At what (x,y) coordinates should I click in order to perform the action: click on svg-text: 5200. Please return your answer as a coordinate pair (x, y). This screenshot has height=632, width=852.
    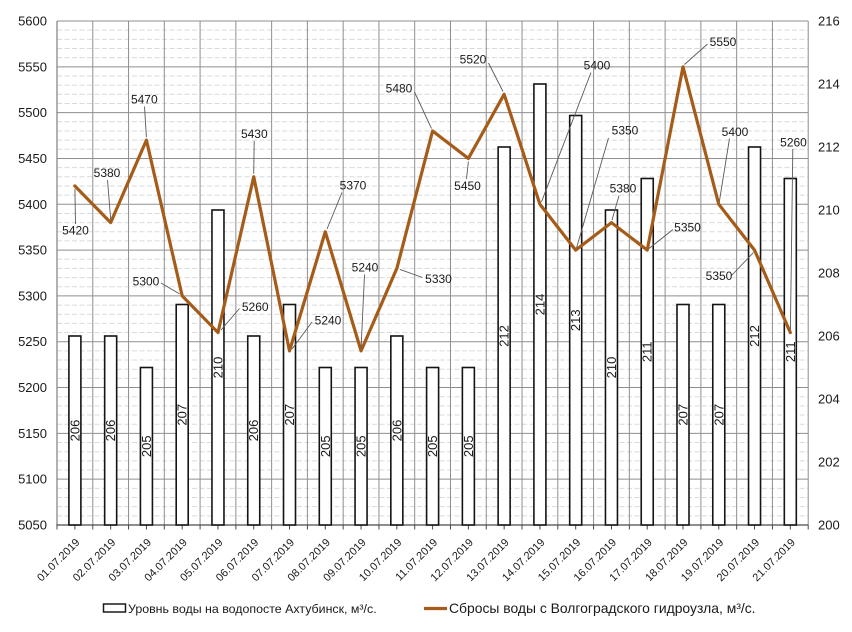
    Looking at the image, I should click on (32, 387).